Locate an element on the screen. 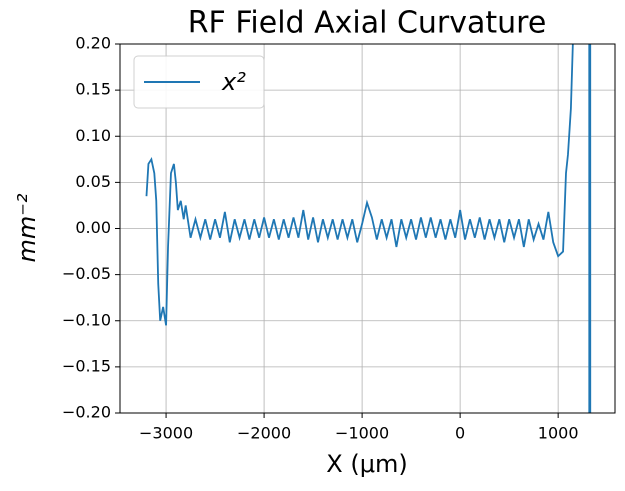 The height and width of the screenshot is (491, 625). y-tick-label: 0.15 is located at coordinates (93, 89).